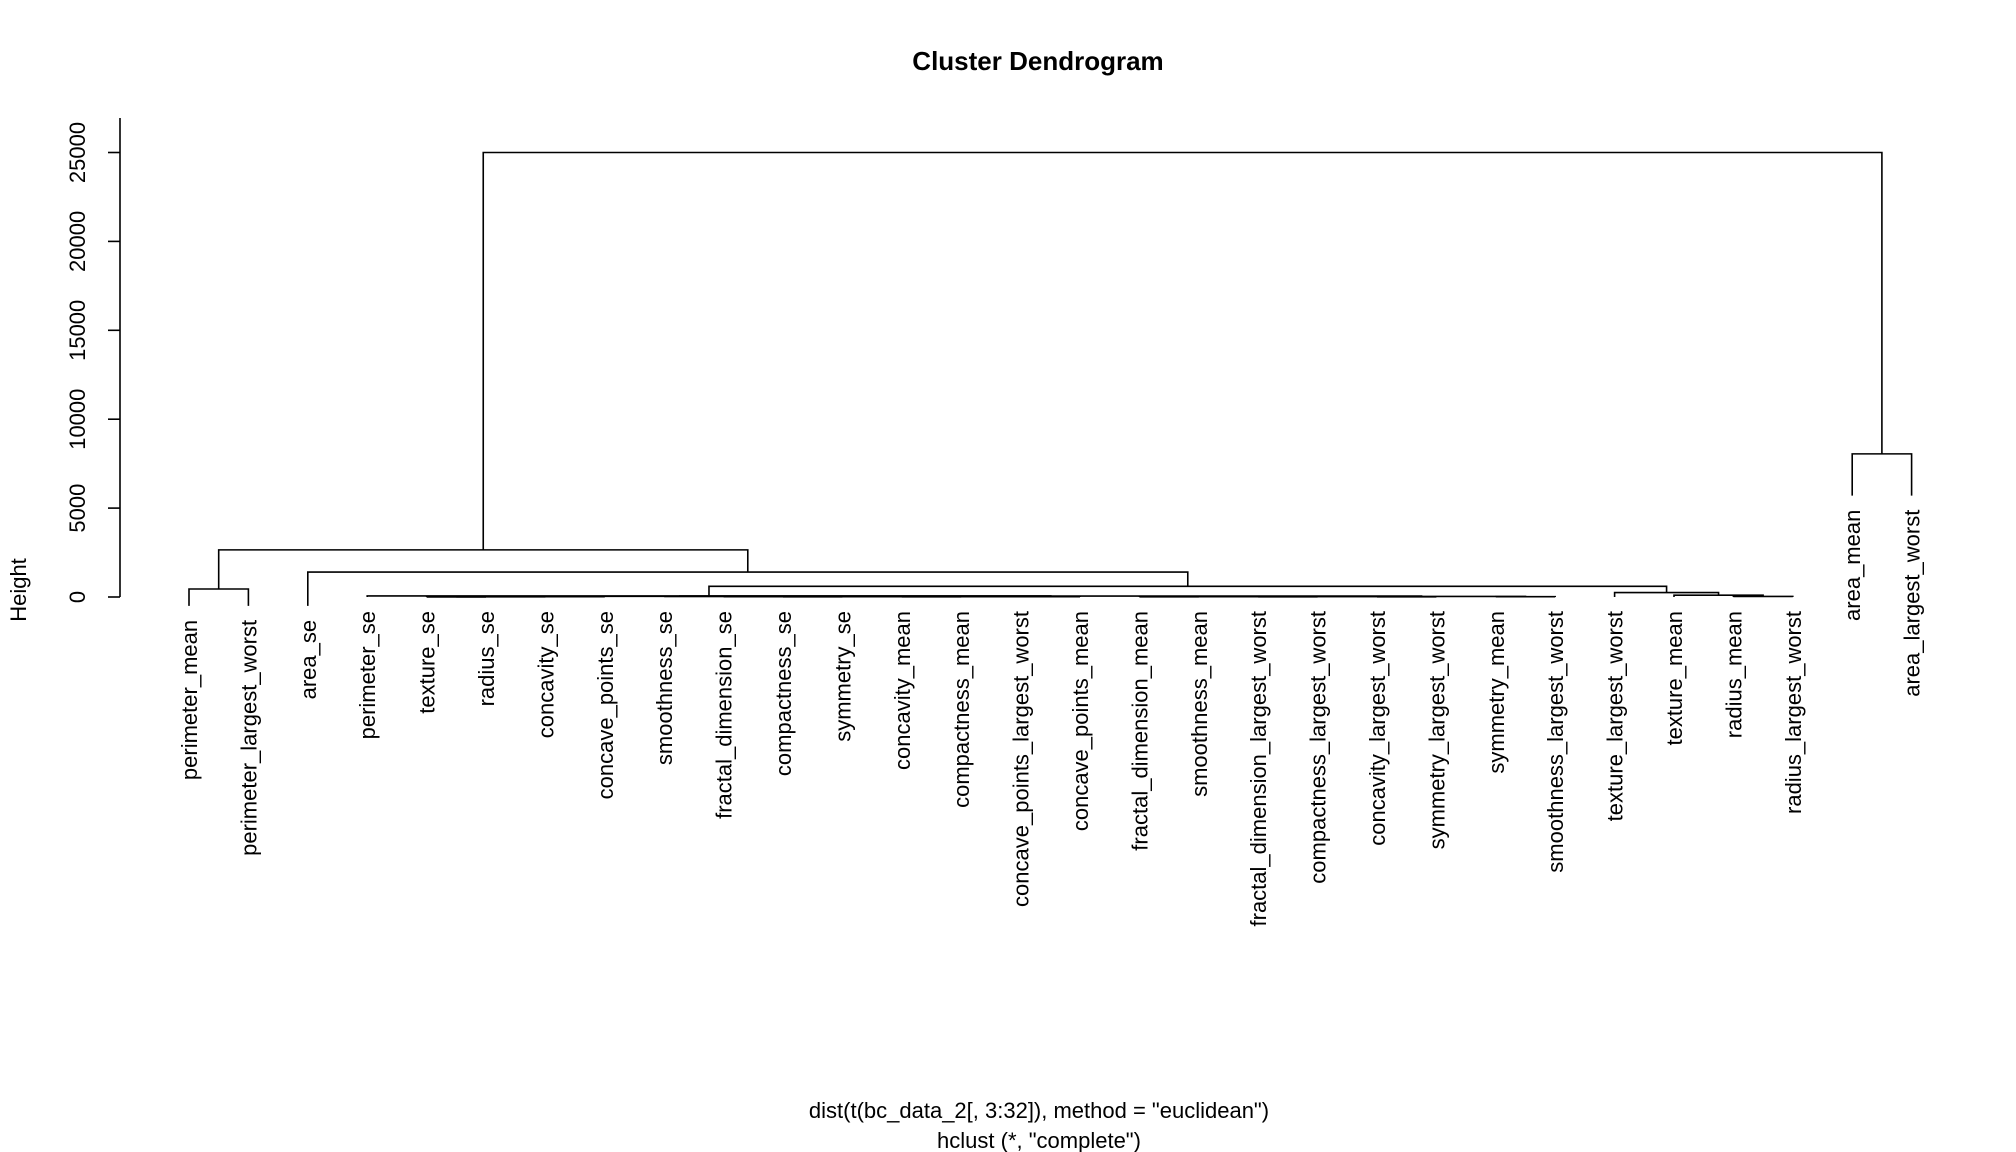 Image resolution: width=2016 pixels, height=1152 pixels. Describe the element at coordinates (1318, 747) in the screenshot. I see `leaf-label: compactness_largest_worst` at that location.